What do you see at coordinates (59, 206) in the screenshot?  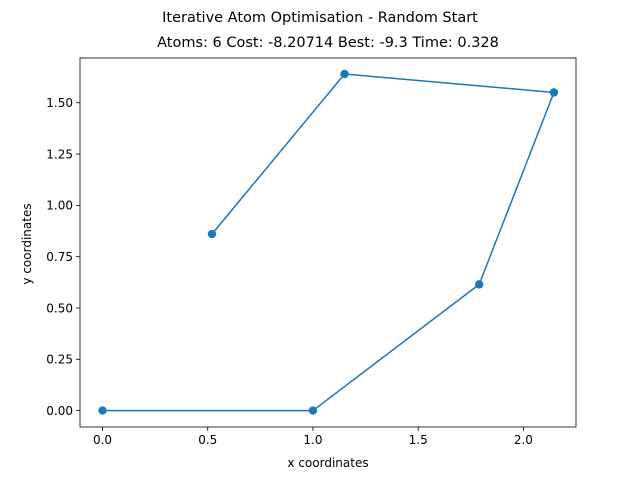 I see `y-tick-label: 1.00` at bounding box center [59, 206].